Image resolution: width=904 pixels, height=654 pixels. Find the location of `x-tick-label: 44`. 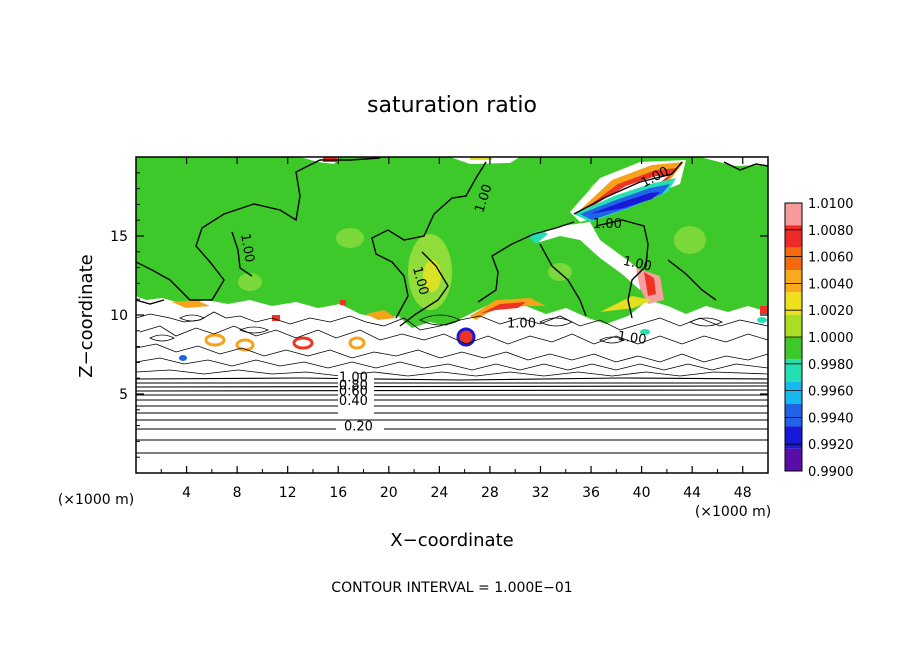

x-tick-label: 44 is located at coordinates (692, 493).